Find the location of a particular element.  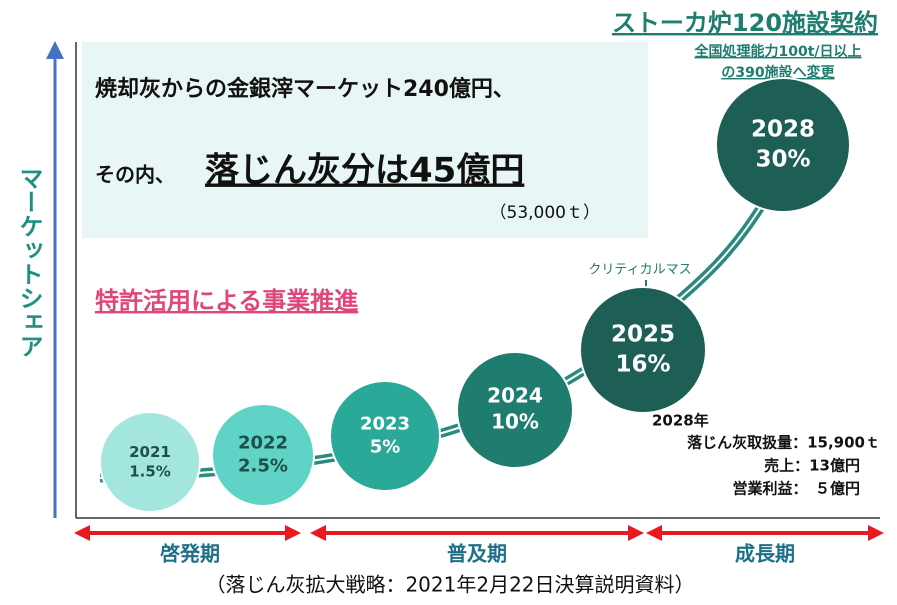

phase-label: 成長期 is located at coordinates (765, 554).